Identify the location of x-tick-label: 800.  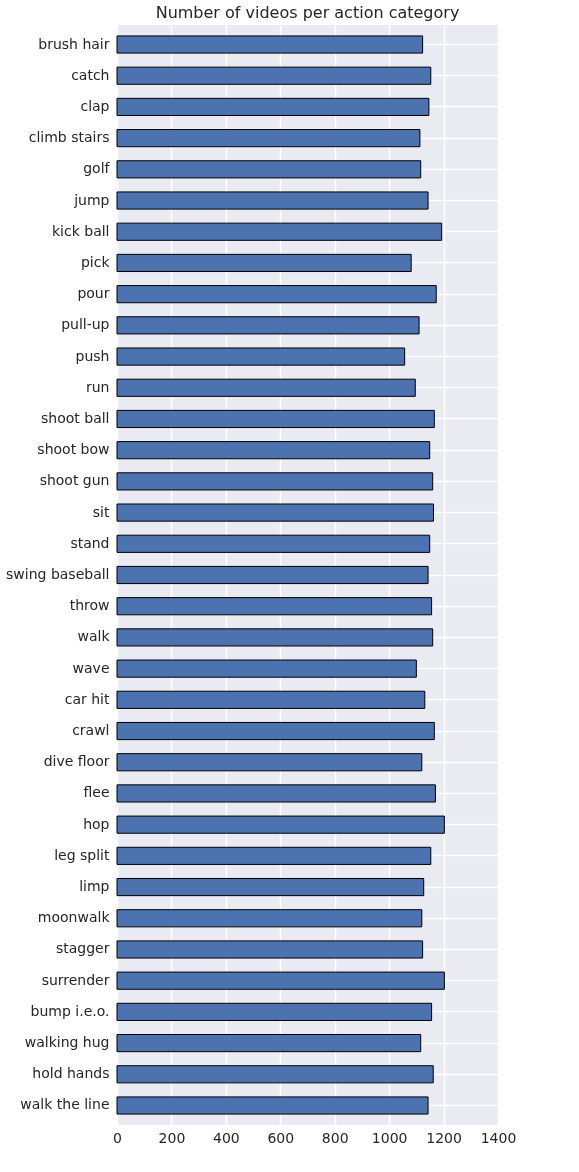
(335, 1137).